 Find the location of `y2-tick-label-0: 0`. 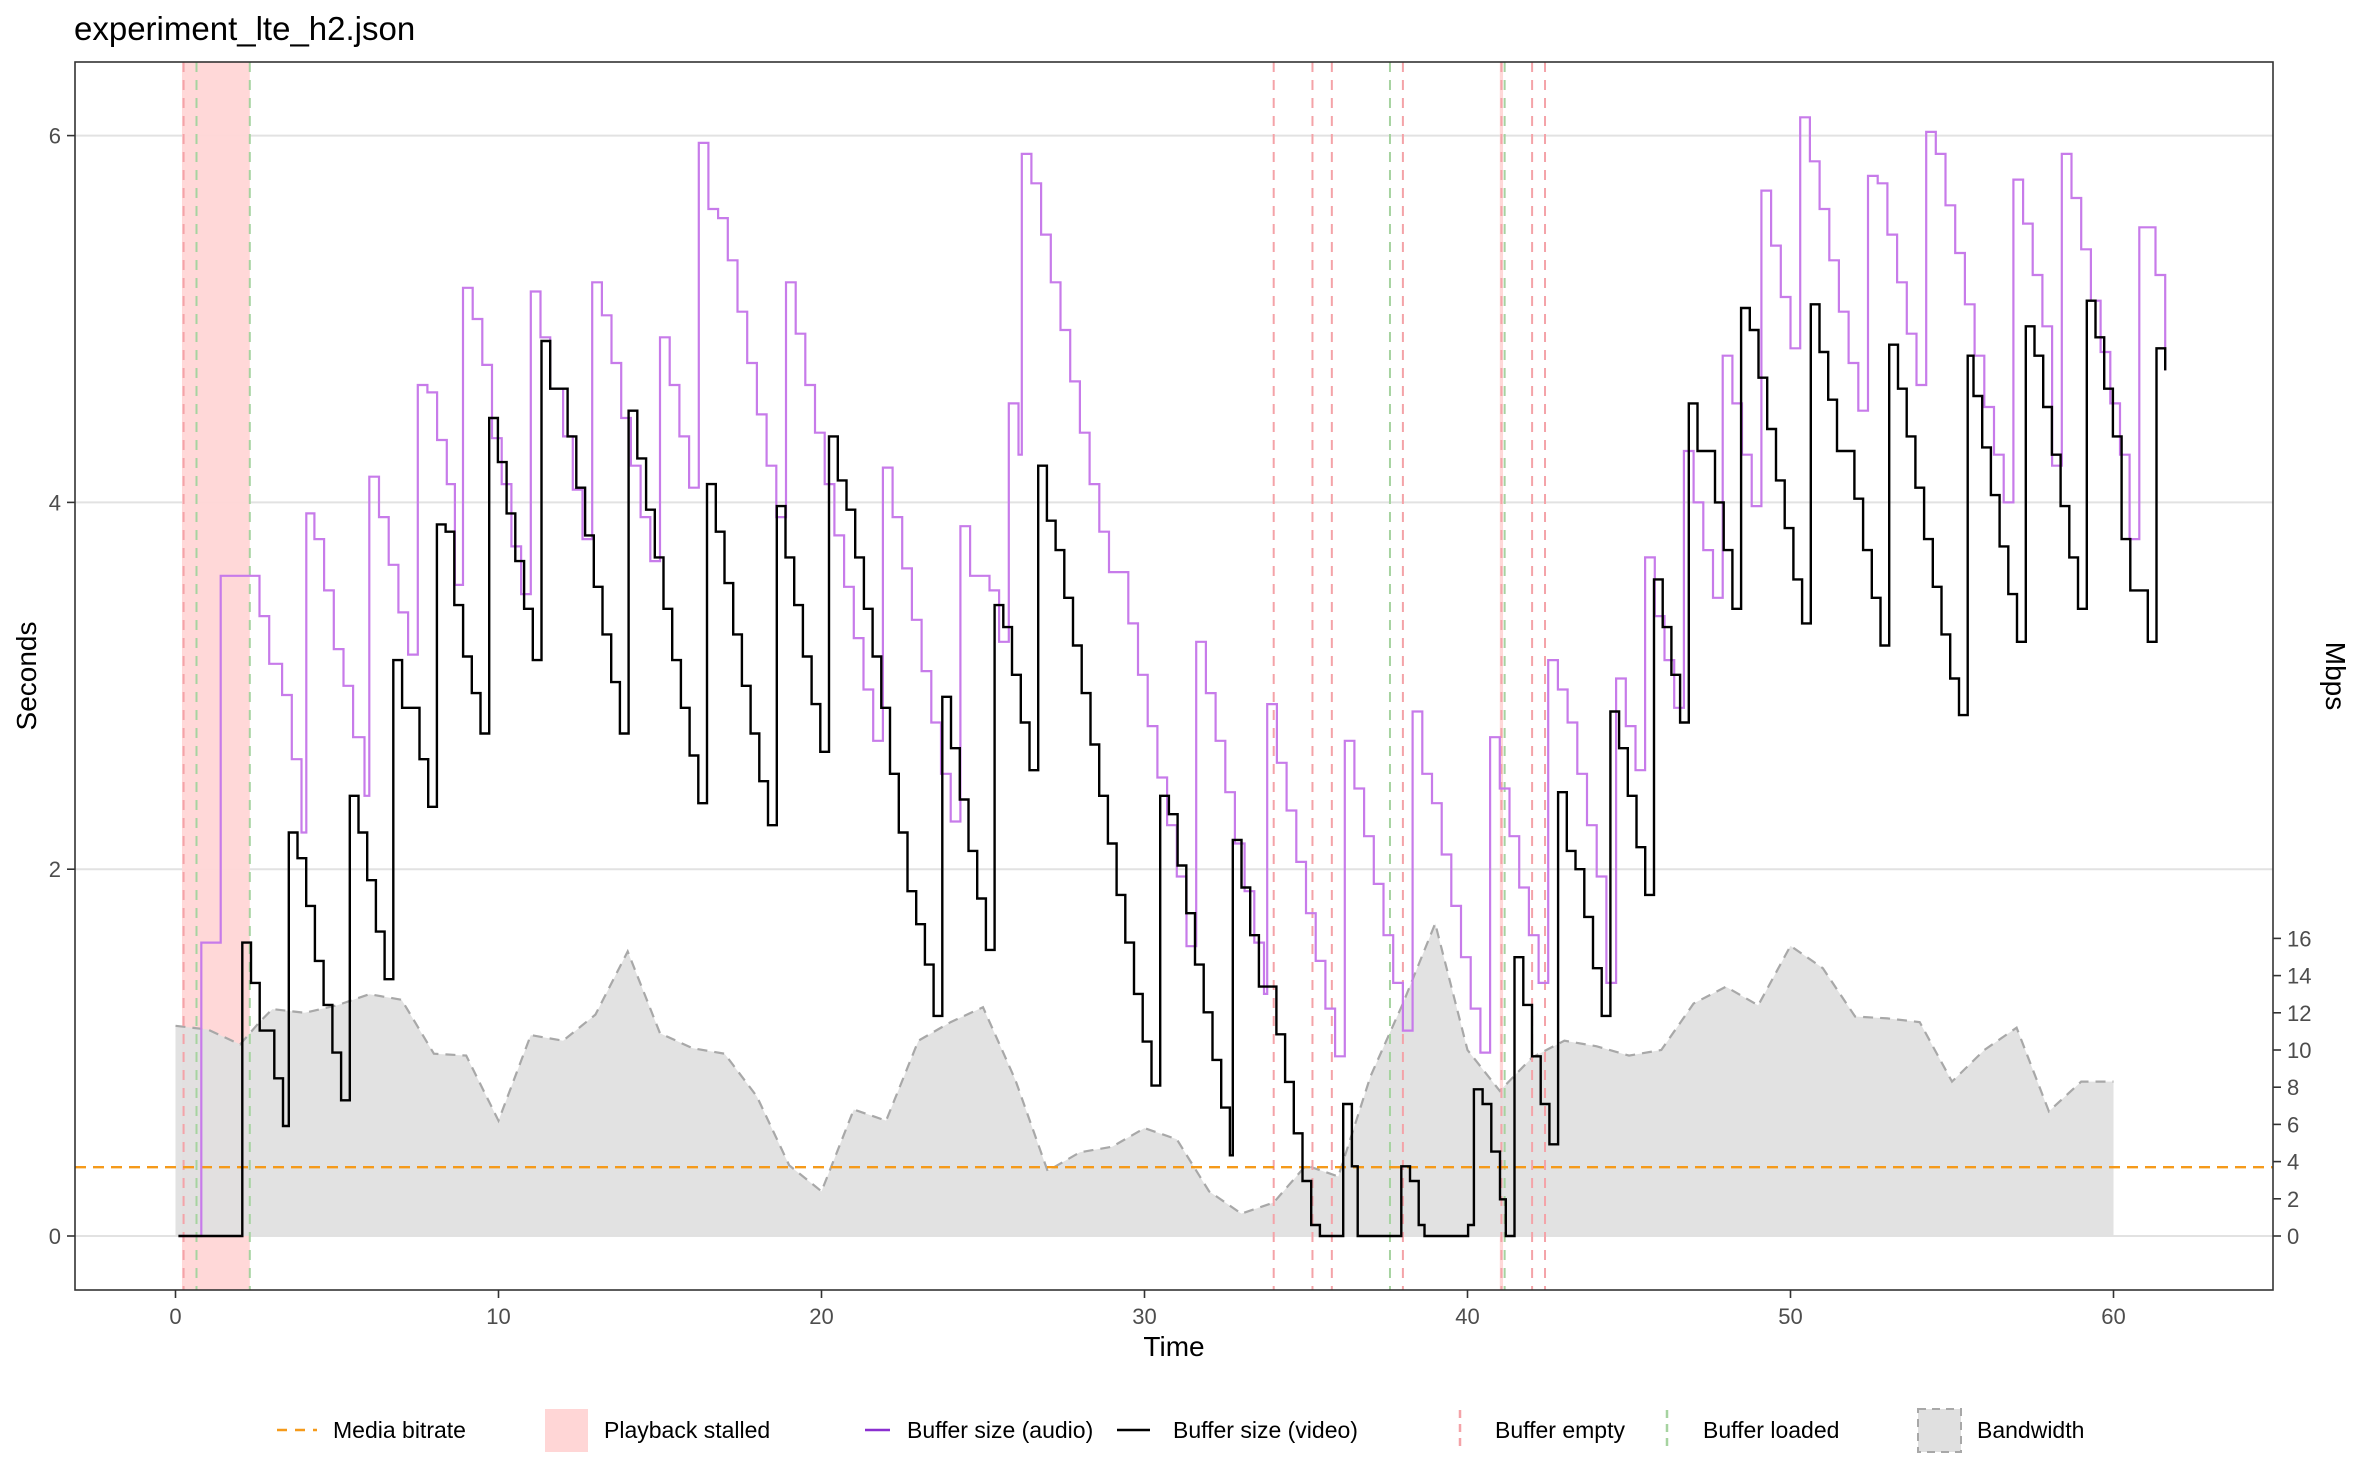

y2-tick-label-0: 0 is located at coordinates (2293, 1236).